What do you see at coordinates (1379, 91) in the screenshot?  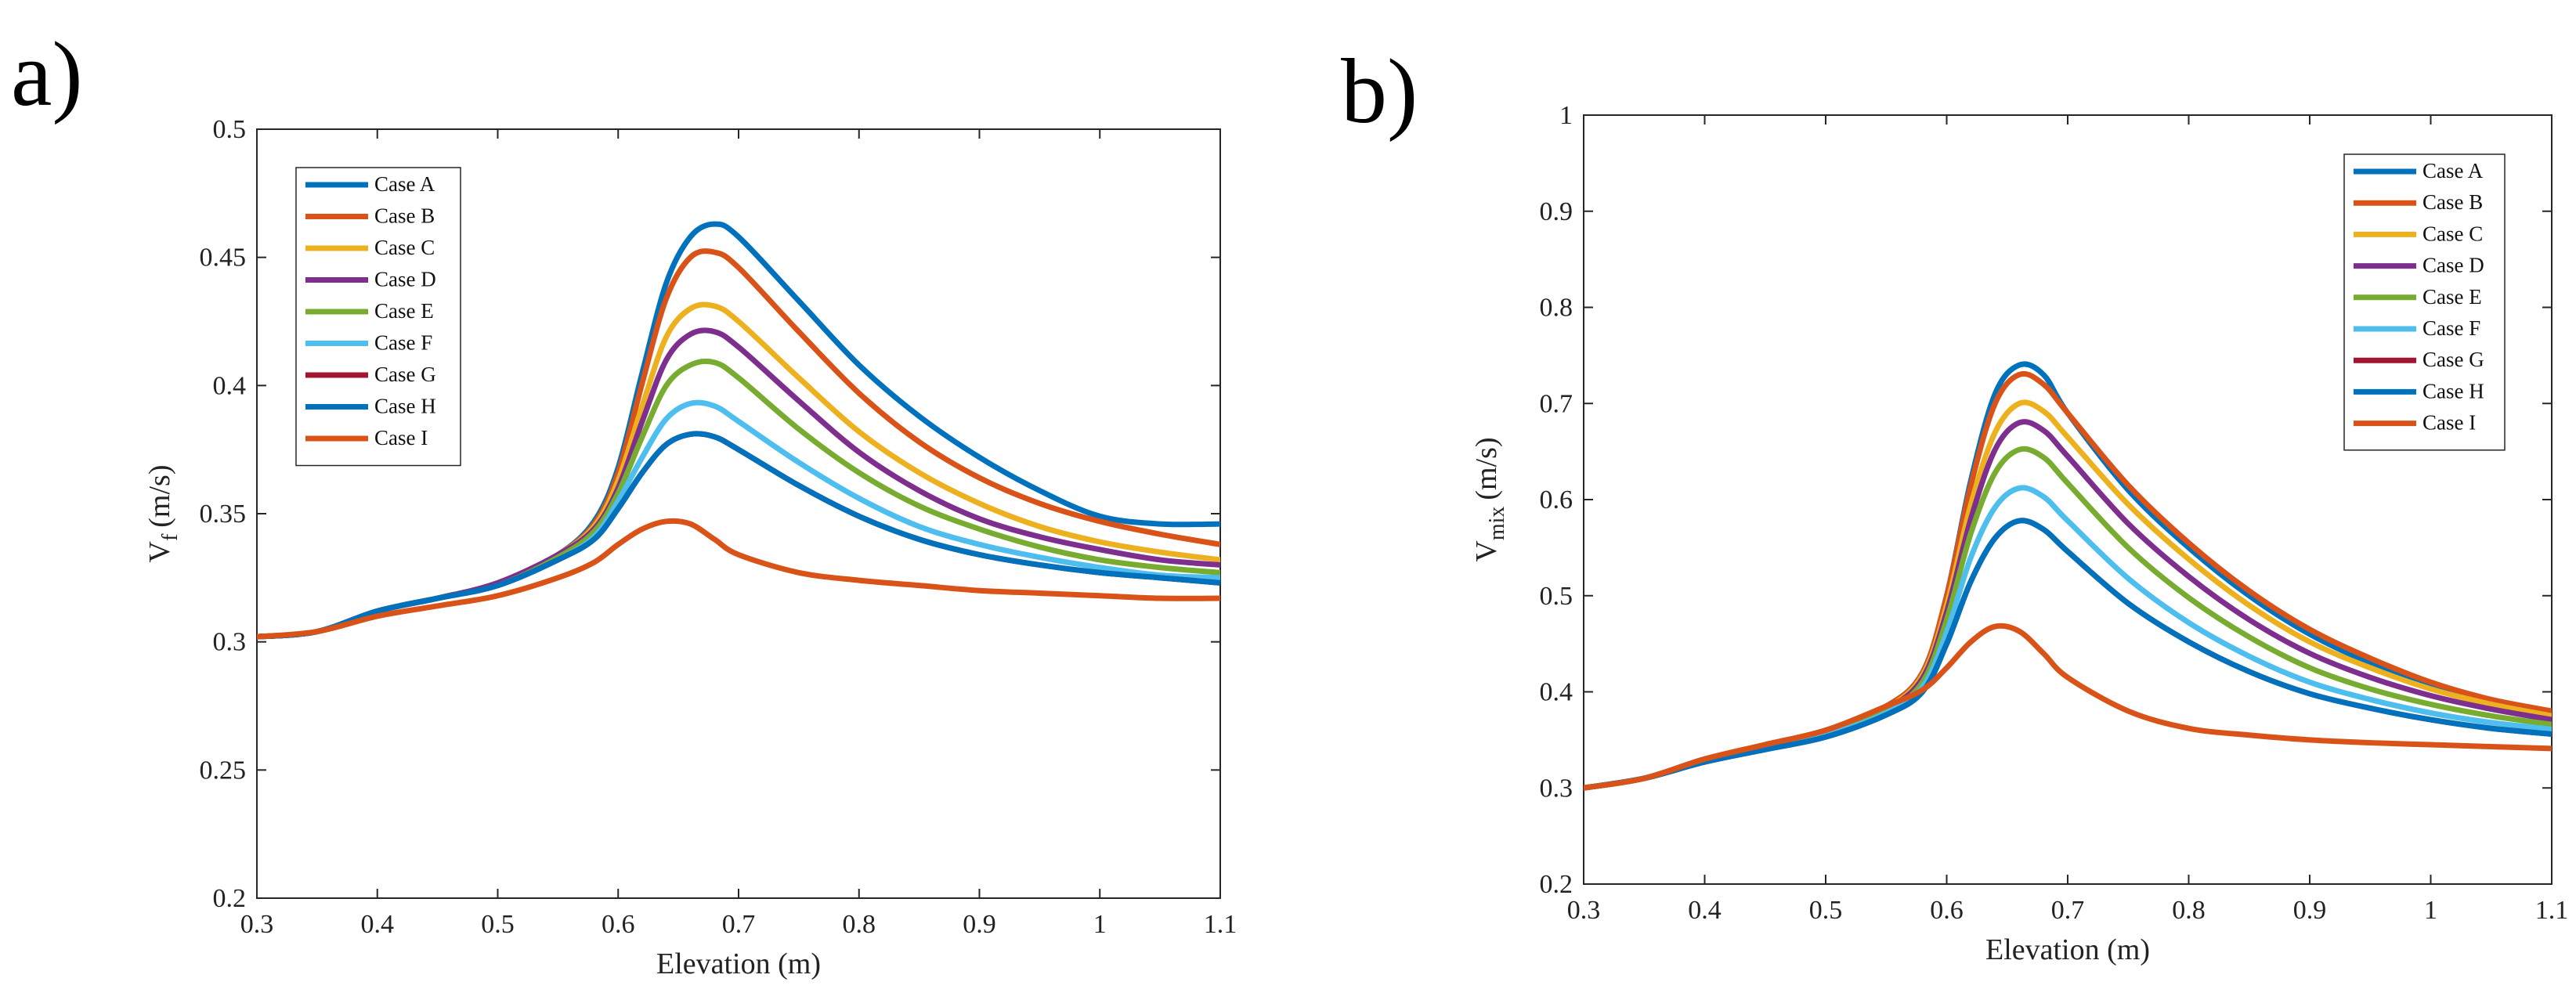 I see `panel-label-b: b)` at bounding box center [1379, 91].